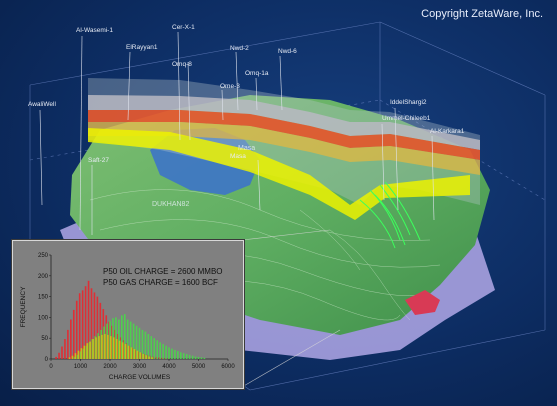 The height and width of the screenshot is (406, 557). Describe the element at coordinates (287, 51) in the screenshot. I see `well-label: Nwd-6` at that location.